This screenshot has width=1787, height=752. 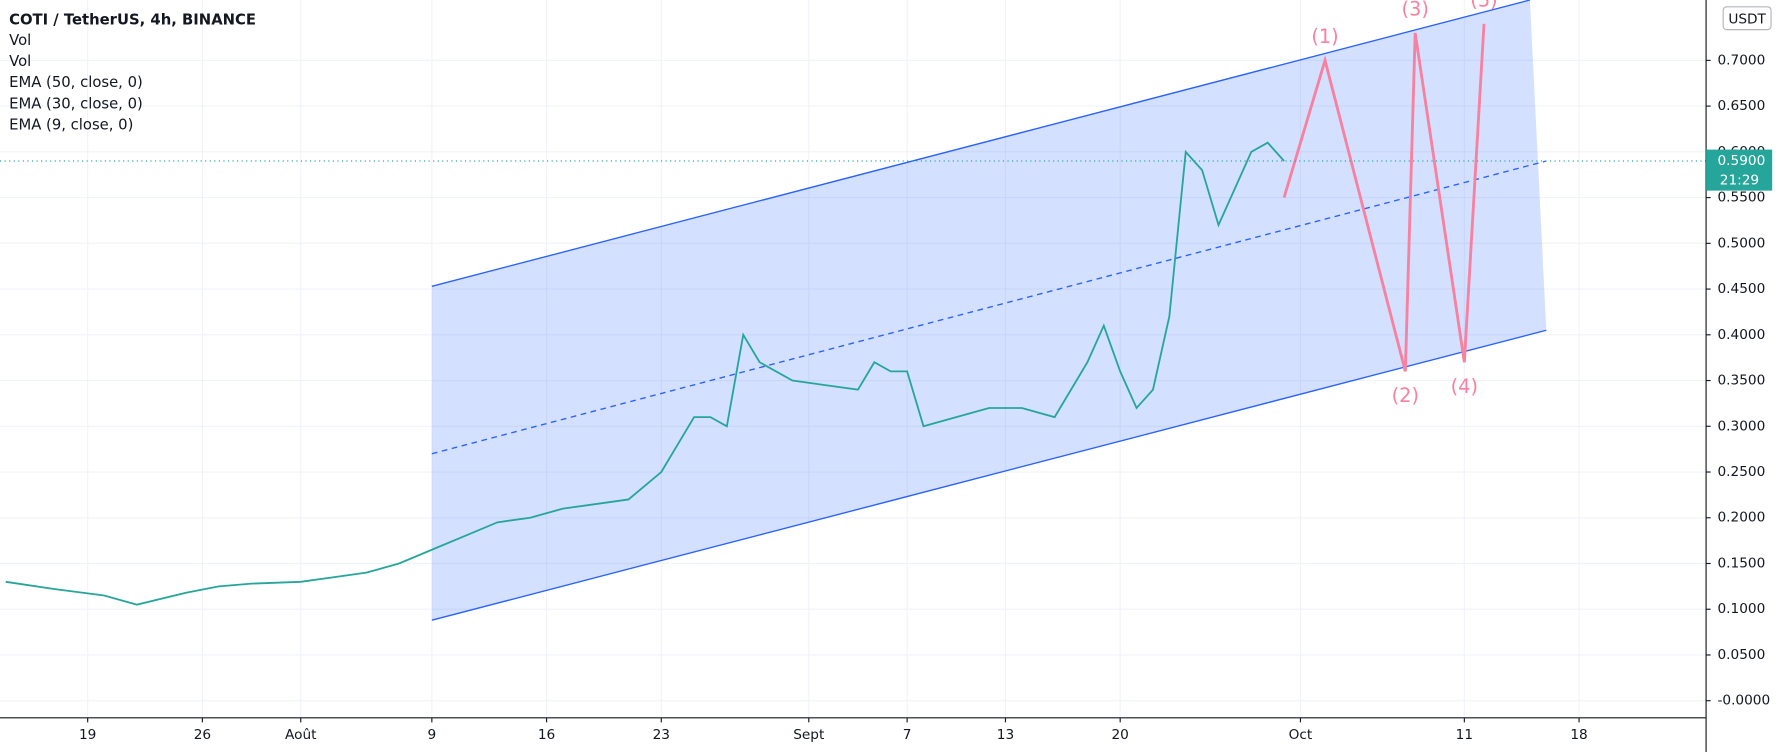 I want to click on last-price-box, so click(x=1739, y=170).